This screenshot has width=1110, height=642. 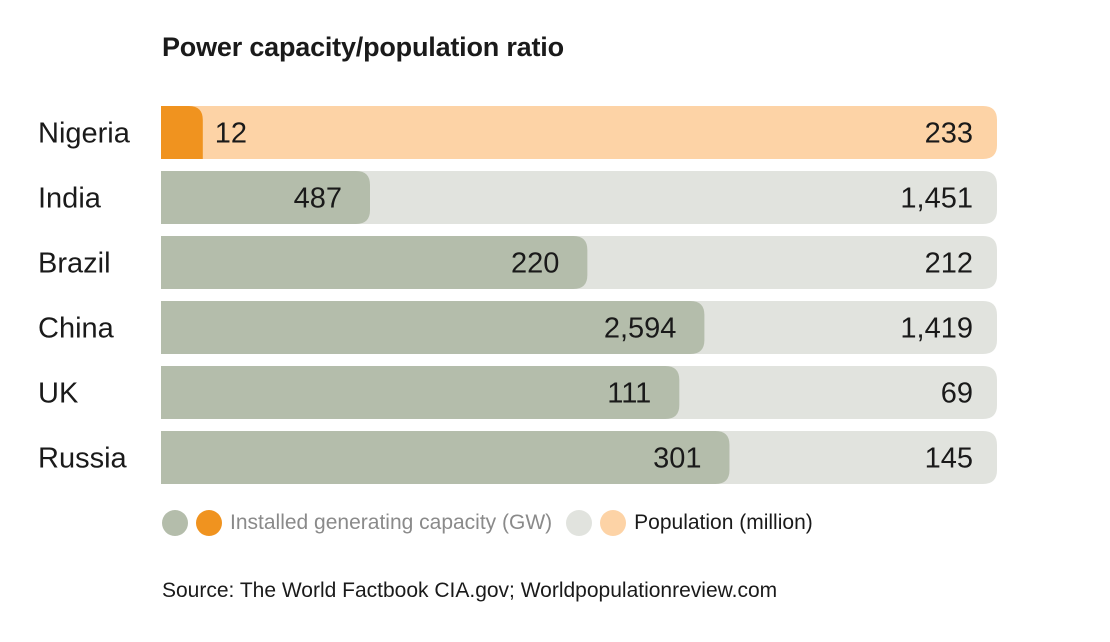 What do you see at coordinates (723, 522) in the screenshot?
I see `legend-label-population: Population (million)` at bounding box center [723, 522].